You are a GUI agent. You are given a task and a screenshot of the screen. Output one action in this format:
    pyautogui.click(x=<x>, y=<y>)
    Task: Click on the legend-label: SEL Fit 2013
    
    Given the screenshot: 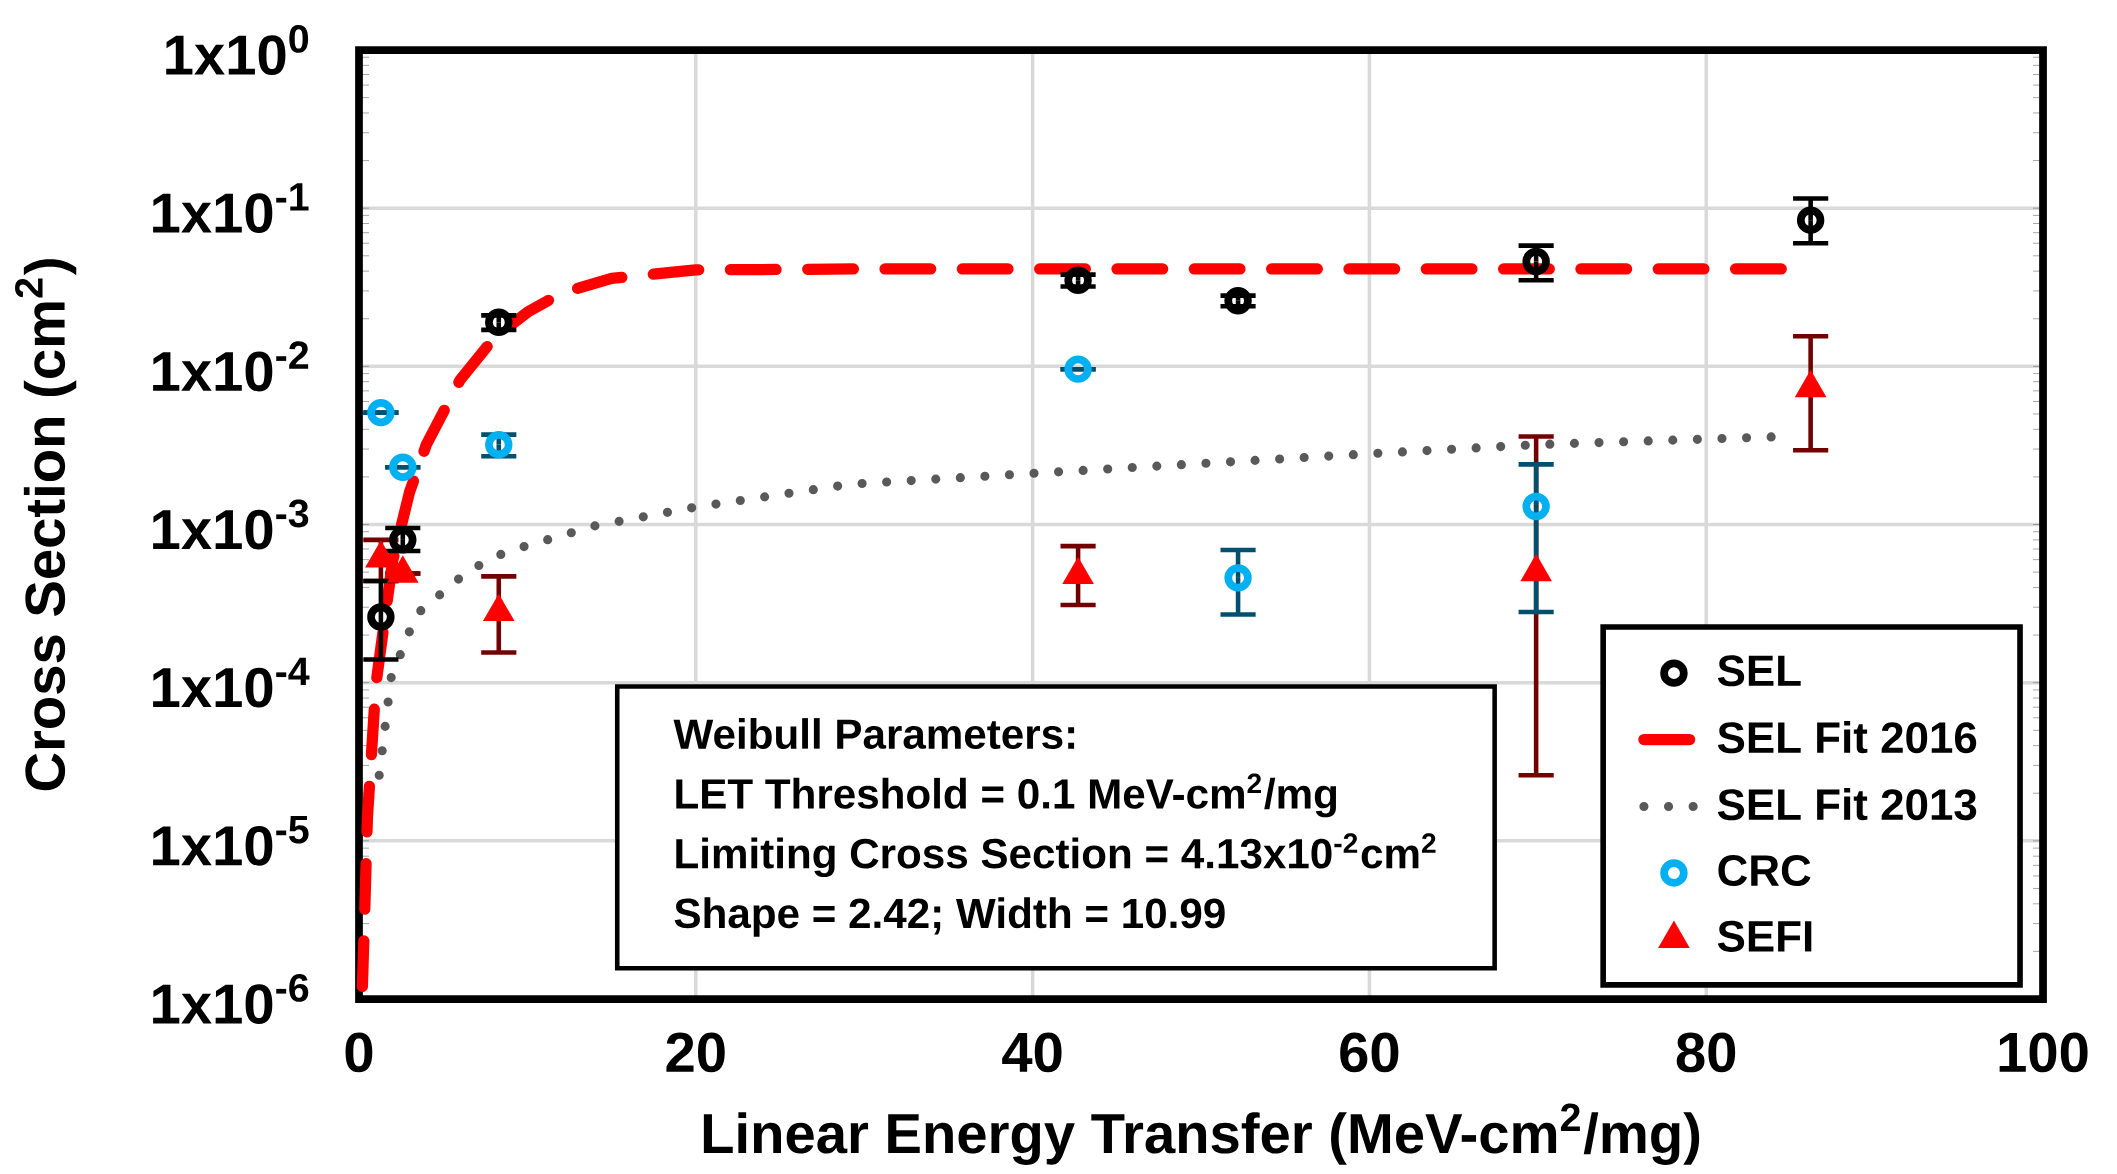 What is the action you would take?
    pyautogui.click(x=1847, y=804)
    